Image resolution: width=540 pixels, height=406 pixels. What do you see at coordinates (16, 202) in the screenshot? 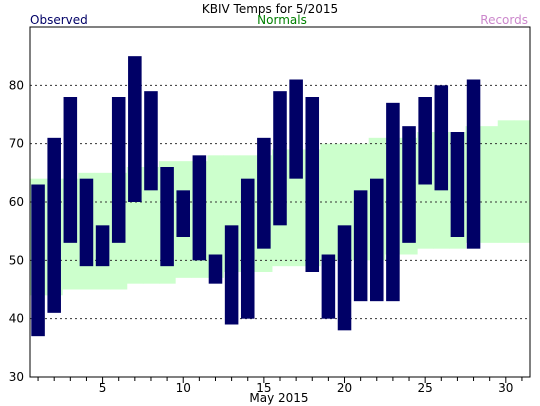
I see `y-tick-label-60: 60` at bounding box center [16, 202].